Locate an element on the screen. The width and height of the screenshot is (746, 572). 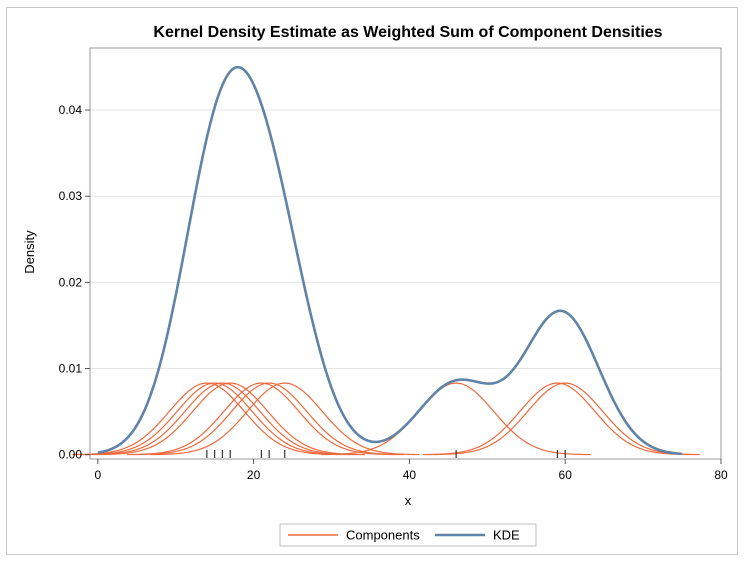
rug-marks is located at coordinates (386, 454).